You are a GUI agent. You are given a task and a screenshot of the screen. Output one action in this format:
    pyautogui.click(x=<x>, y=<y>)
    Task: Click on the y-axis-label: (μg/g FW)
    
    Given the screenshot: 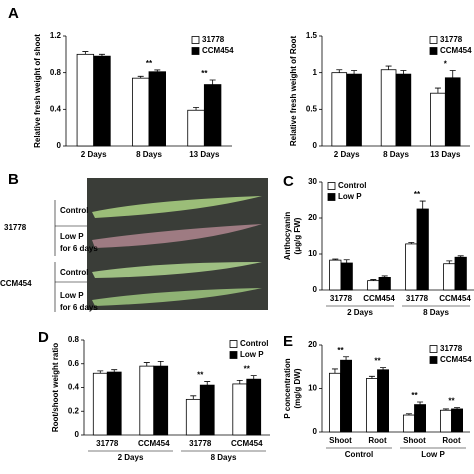 What is the action you would take?
    pyautogui.click(x=297, y=235)
    